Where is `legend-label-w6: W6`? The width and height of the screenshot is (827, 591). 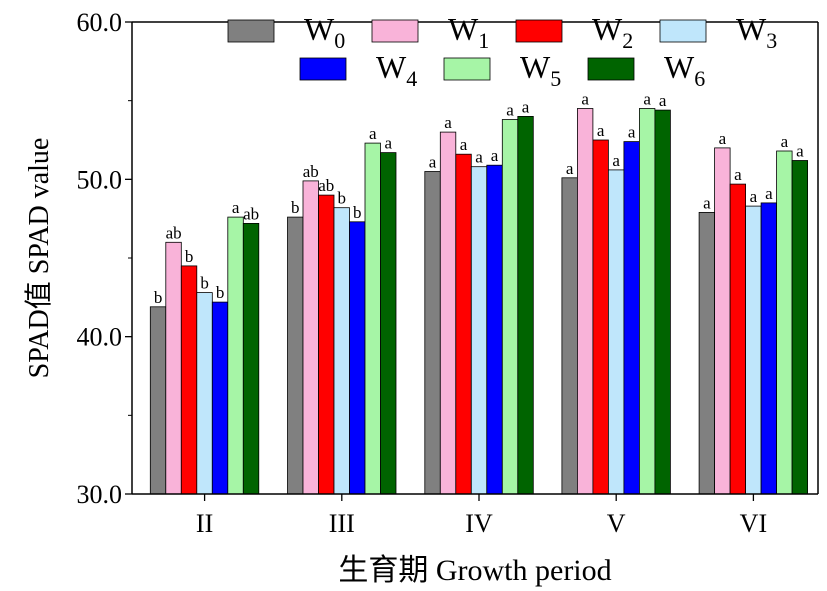
legend-label-w6: W6 is located at coordinates (684, 70).